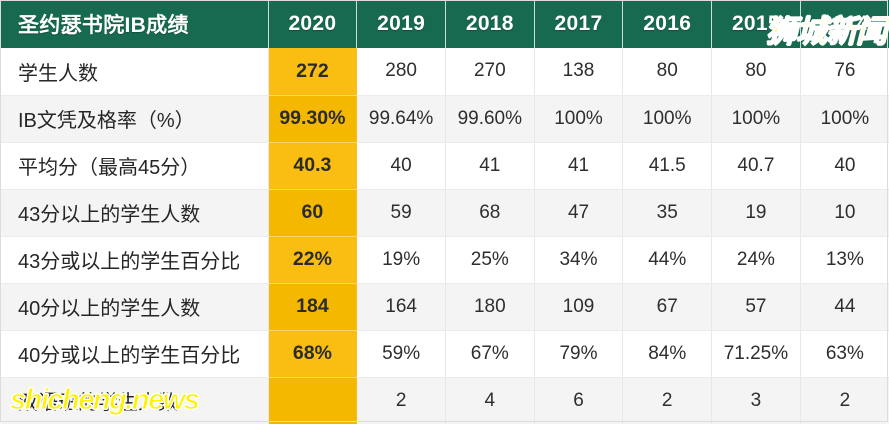  Describe the element at coordinates (401, 24) in the screenshot. I see `column-header-2019: 2019` at that location.